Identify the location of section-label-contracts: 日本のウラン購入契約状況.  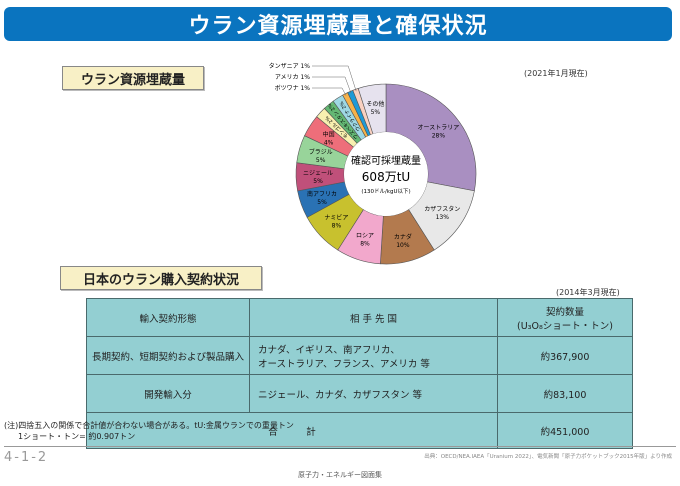
(161, 278).